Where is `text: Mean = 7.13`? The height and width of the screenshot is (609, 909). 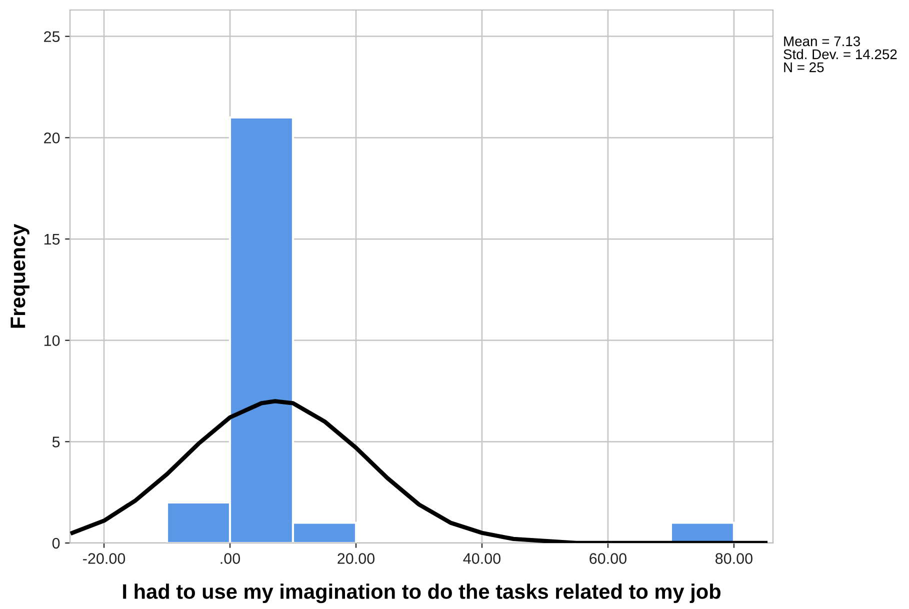 text: Mean = 7.13 is located at coordinates (822, 41).